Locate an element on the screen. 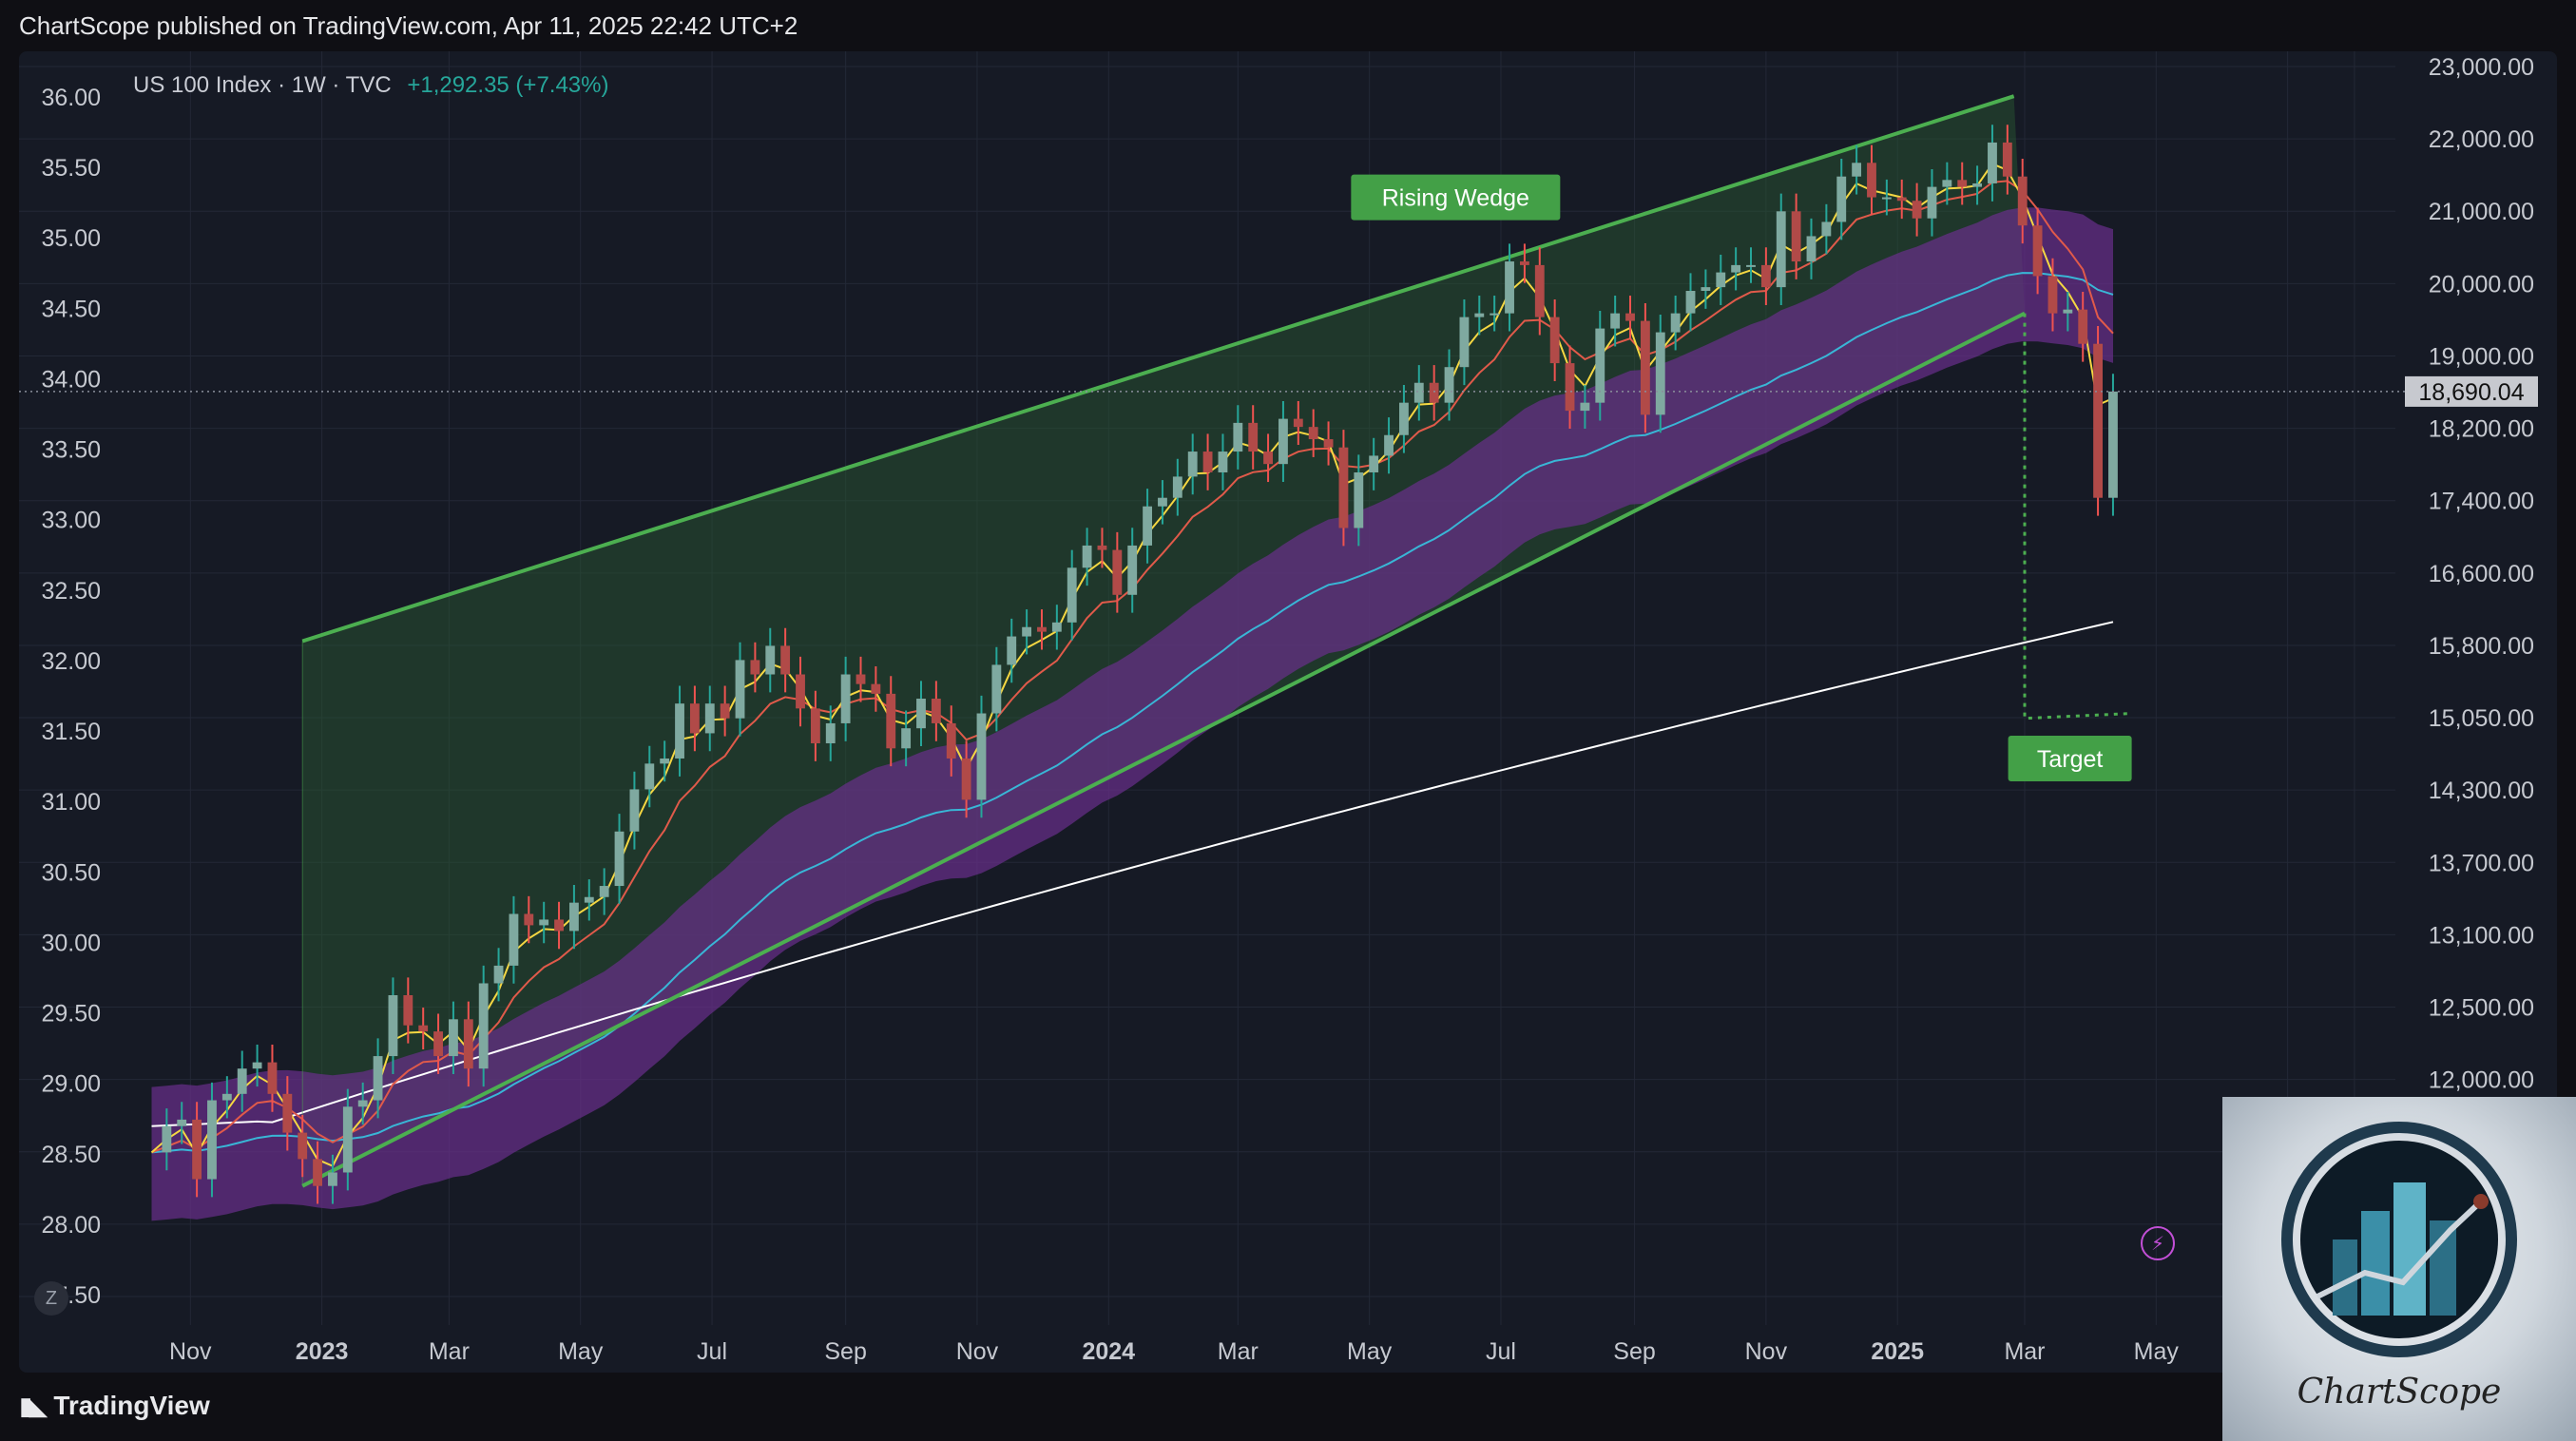 This screenshot has width=2576, height=1441. y-left-tick-label: 30.50 is located at coordinates (71, 872).